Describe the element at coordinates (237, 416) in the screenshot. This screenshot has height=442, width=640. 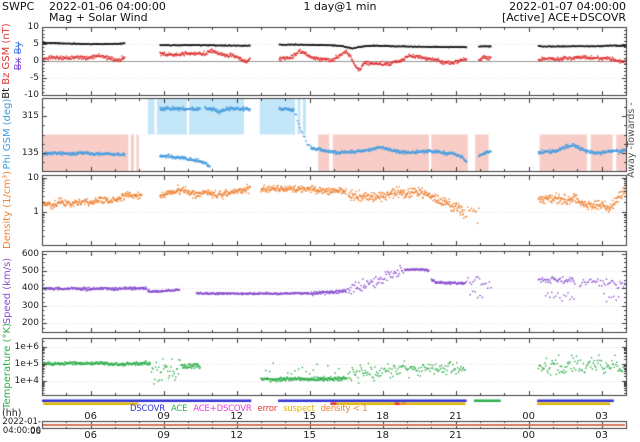
I see `x-tick-label: 12` at that location.